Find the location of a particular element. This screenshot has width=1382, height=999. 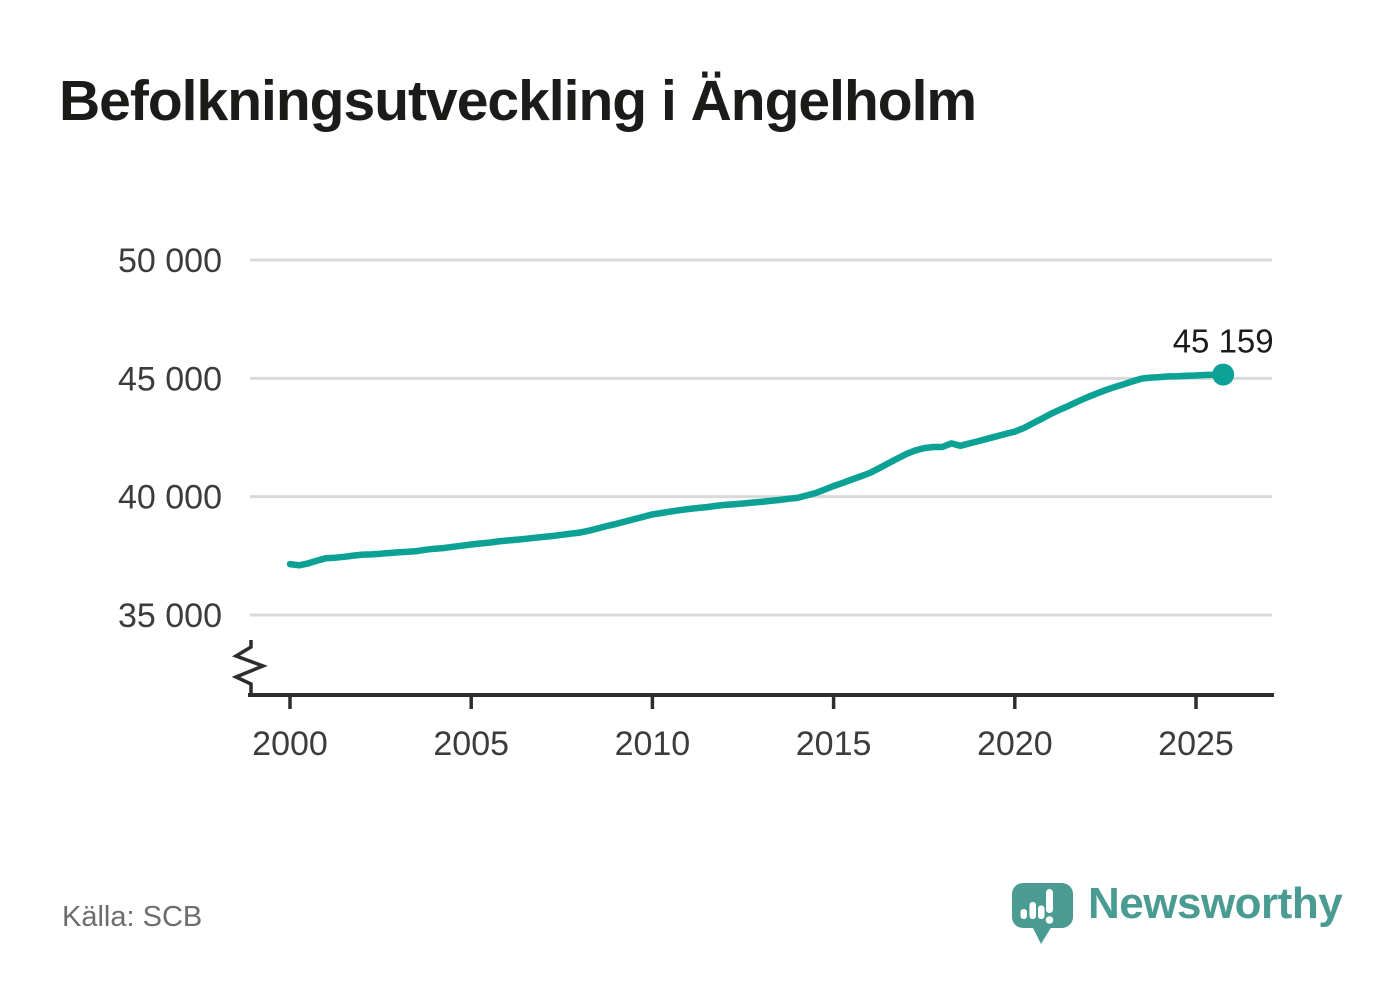

line-end-marker is located at coordinates (1223, 374).